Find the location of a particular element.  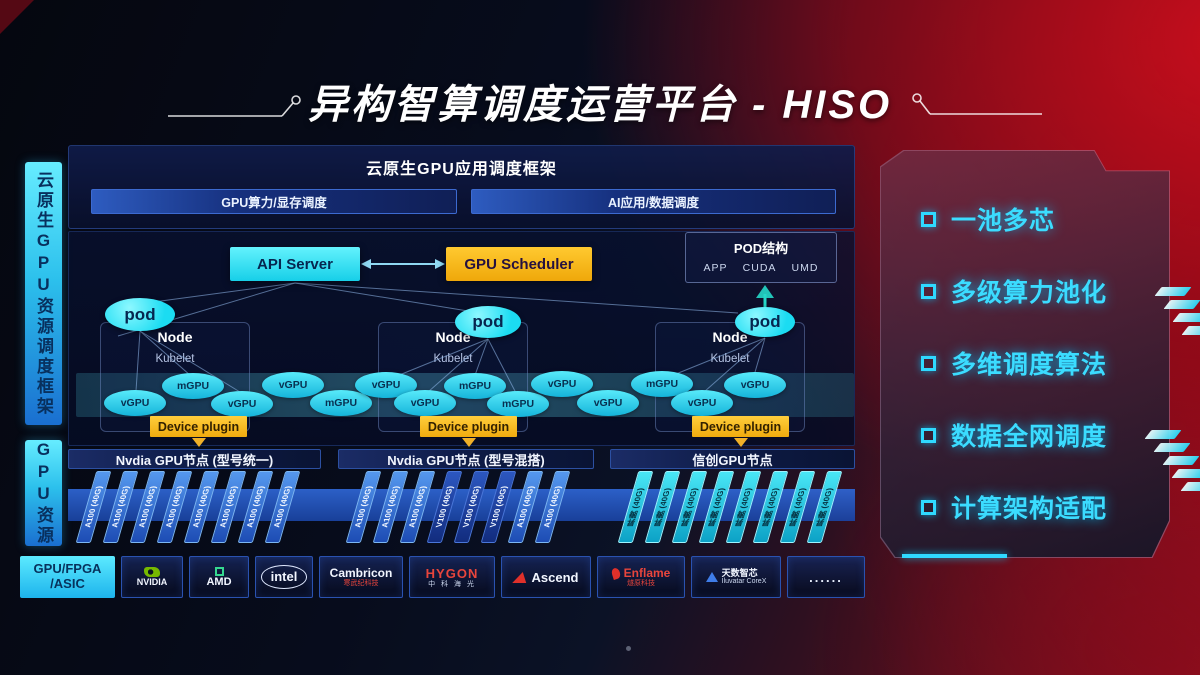

vendor-name: NVIDIA is located at coordinates (152, 582).